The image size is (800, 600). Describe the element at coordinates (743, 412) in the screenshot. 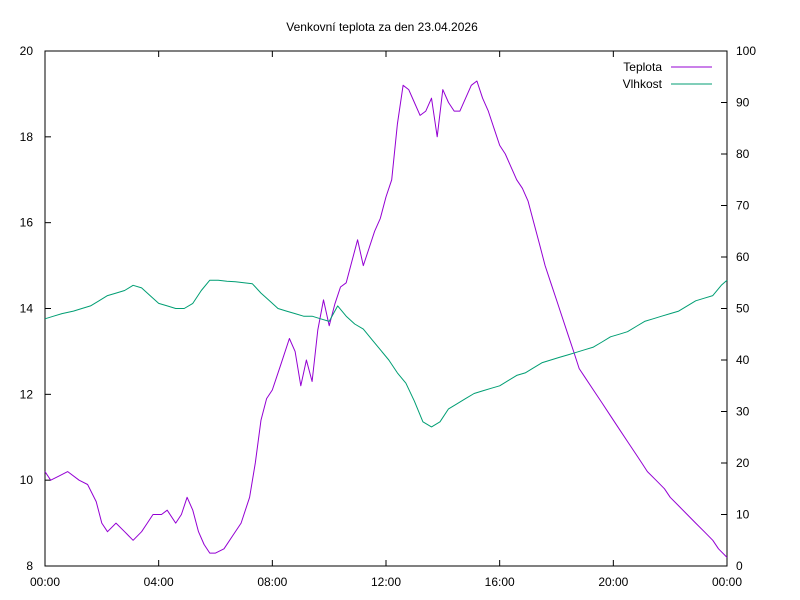

I see `y2-tick-label: 30` at that location.